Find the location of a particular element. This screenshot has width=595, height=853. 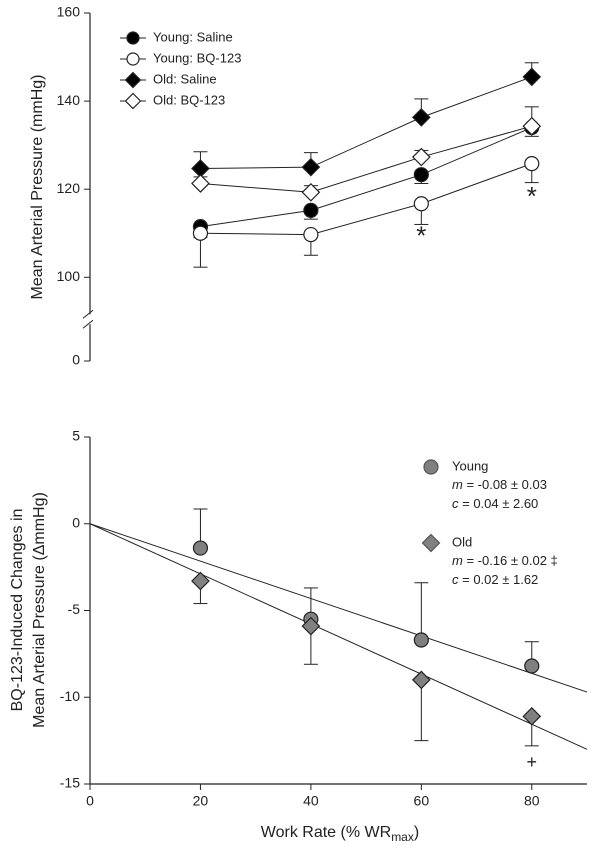

x-tick-label: 80 is located at coordinates (532, 801).